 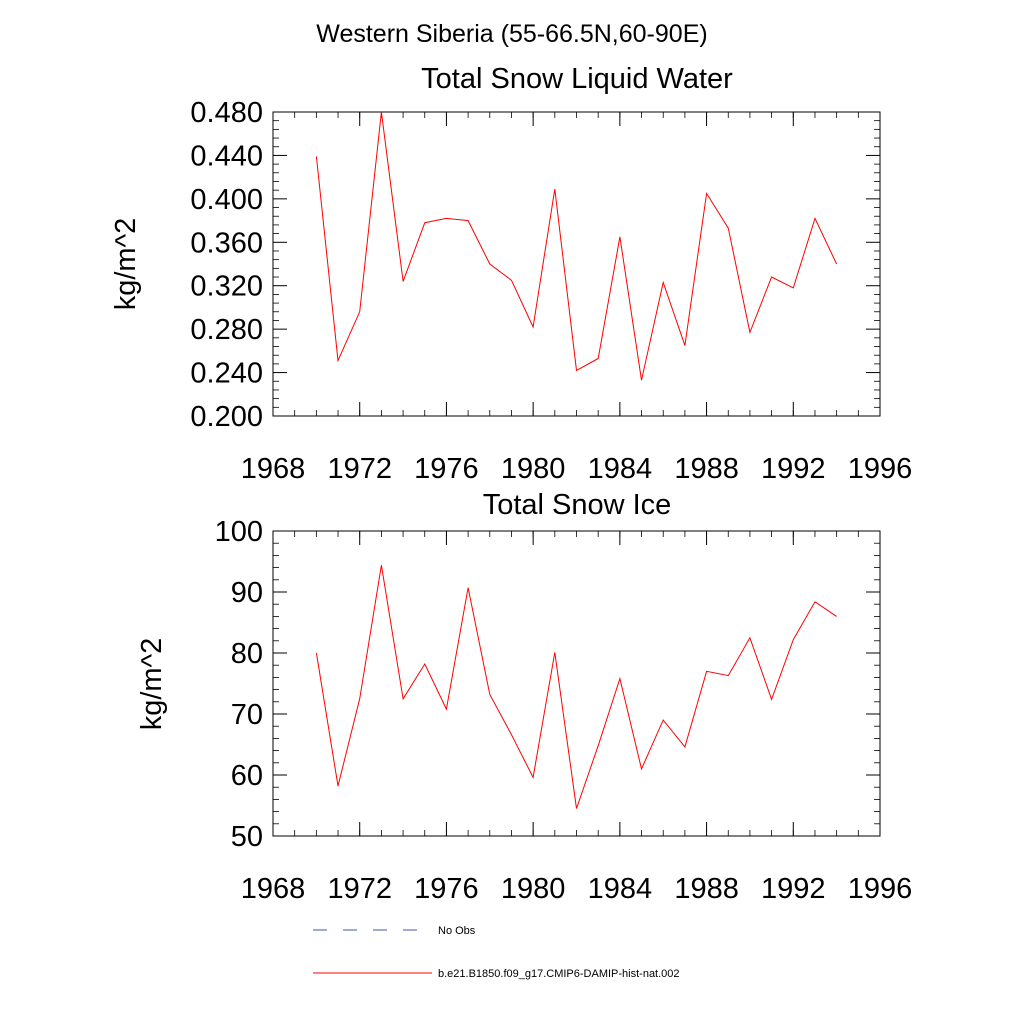 What do you see at coordinates (226, 156) in the screenshot?
I see `y-tick-label: 0.440` at bounding box center [226, 156].